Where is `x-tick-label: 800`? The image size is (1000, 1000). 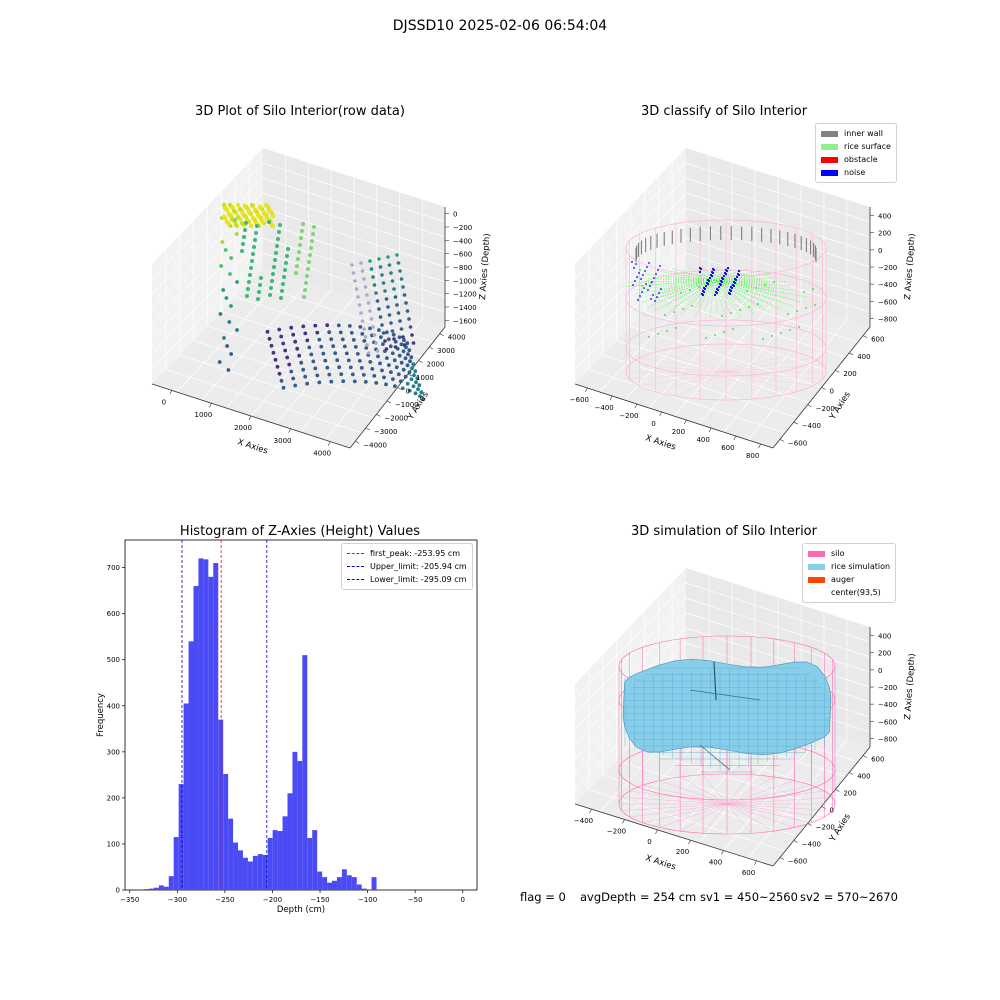
x-tick-label: 800 is located at coordinates (752, 456).